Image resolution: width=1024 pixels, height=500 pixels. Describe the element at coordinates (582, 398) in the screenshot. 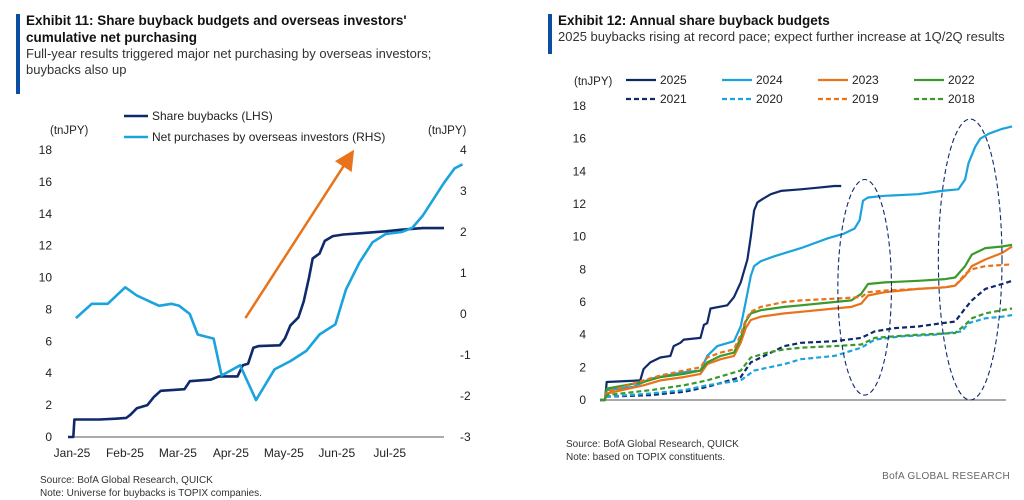

I see `y-tick-label: 0` at that location.